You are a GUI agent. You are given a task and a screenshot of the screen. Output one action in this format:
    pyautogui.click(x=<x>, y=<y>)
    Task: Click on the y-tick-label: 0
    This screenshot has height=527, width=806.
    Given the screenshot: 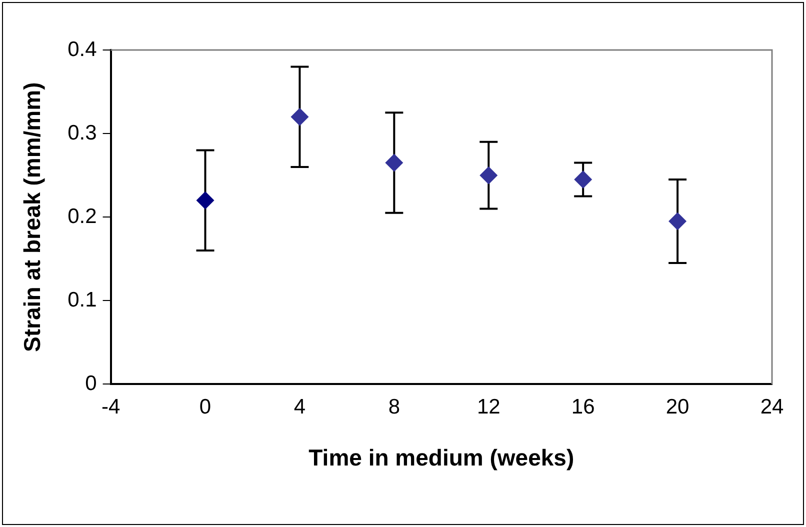 What is the action you would take?
    pyautogui.click(x=91, y=383)
    